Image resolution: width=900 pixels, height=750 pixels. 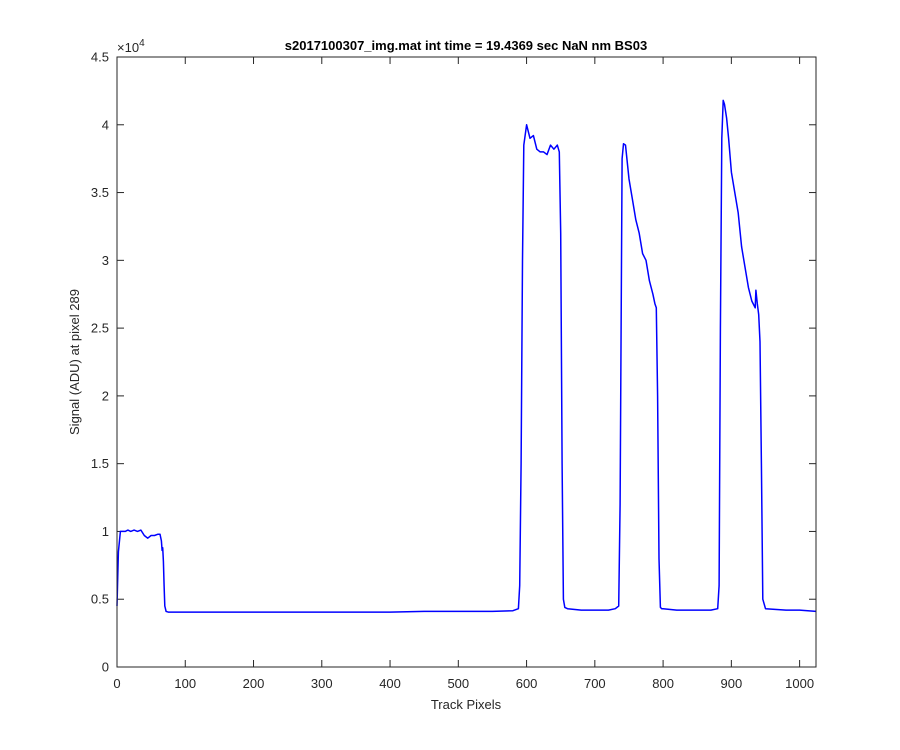 I want to click on svg-text: ×10⁴, so click(x=131, y=46).